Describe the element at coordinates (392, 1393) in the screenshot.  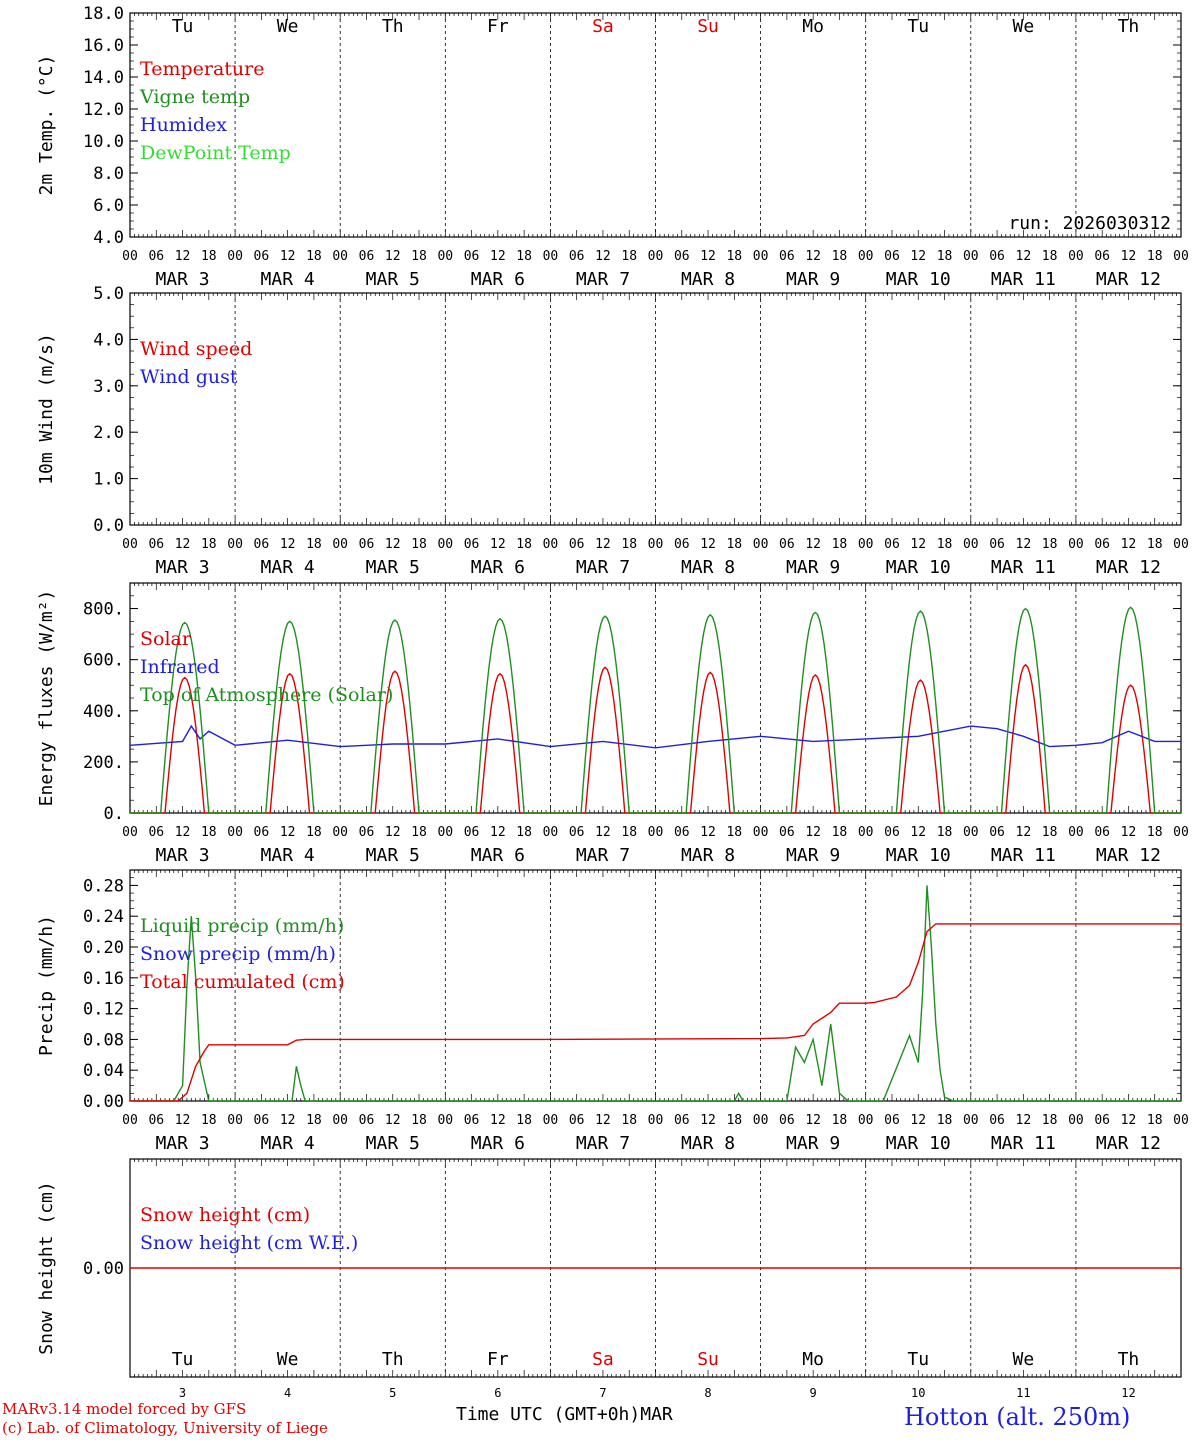
I see `day-number-label: 5` at that location.